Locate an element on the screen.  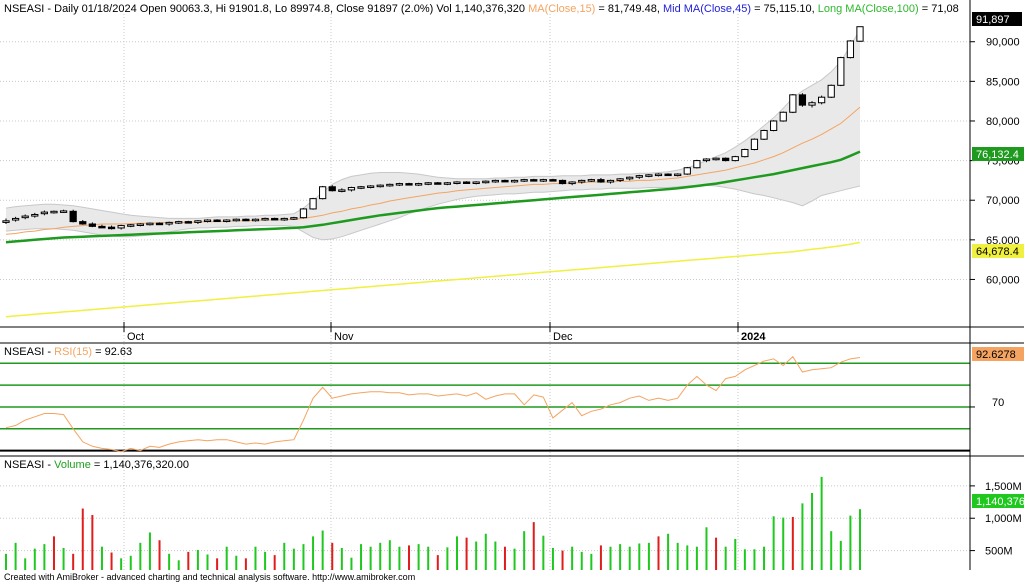
ma100-badge: 64,678.4 is located at coordinates (998, 251).